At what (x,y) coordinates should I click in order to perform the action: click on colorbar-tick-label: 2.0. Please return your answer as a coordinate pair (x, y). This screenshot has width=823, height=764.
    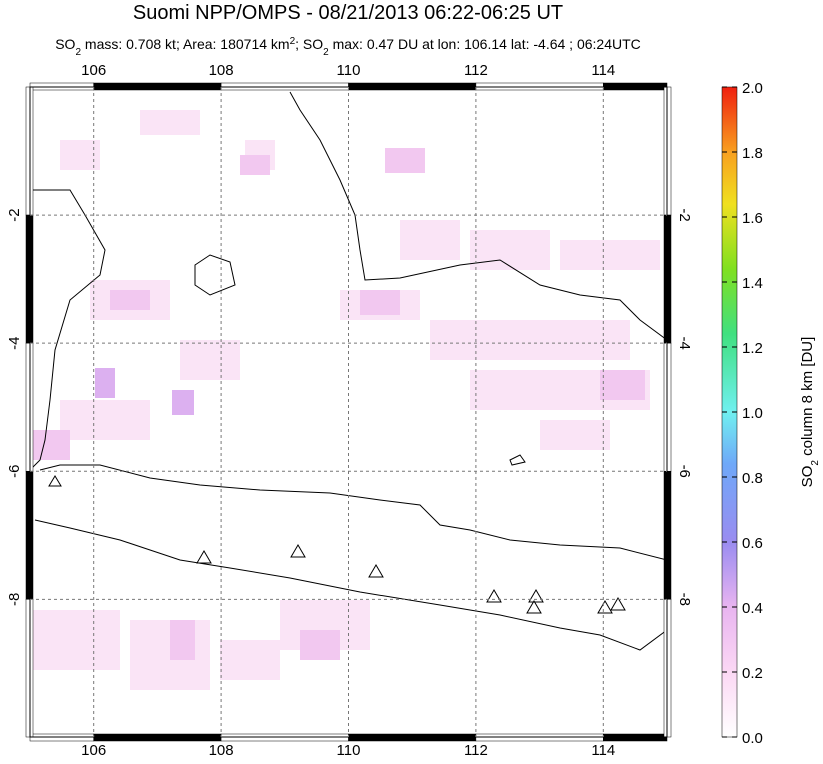
    Looking at the image, I should click on (752, 88).